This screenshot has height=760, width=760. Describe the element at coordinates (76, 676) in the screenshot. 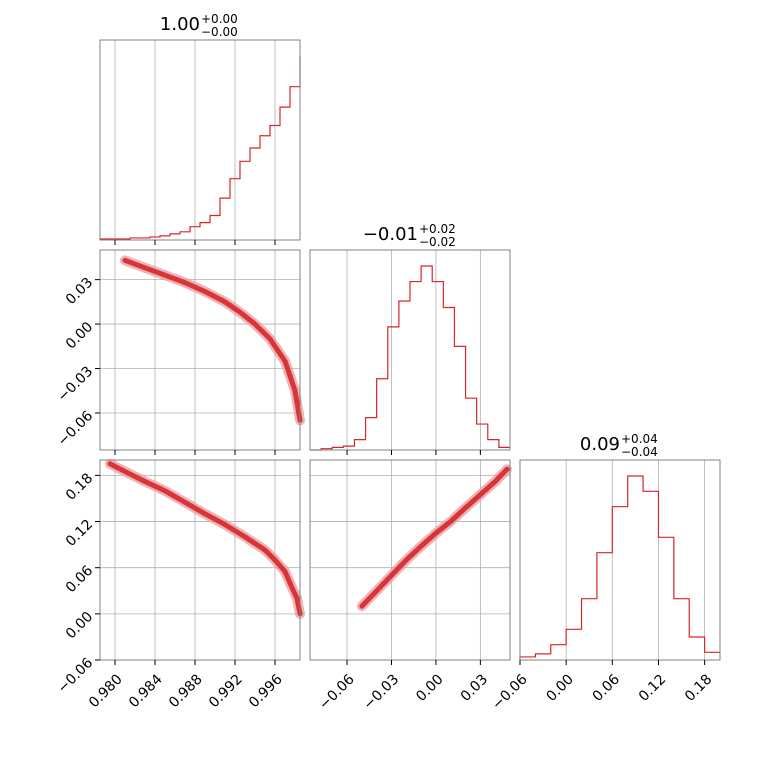

I see `ytick-label-20-0: −0.06` at that location.